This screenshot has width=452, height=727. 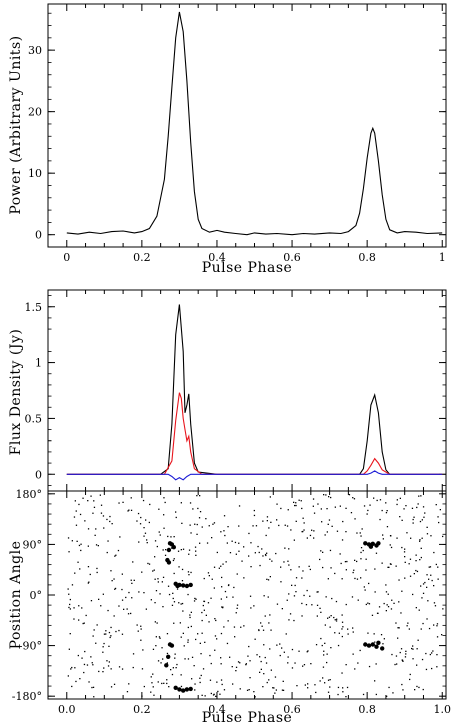 I want to click on panel-pa-xlabel: Pulse Phase, so click(x=247, y=718).